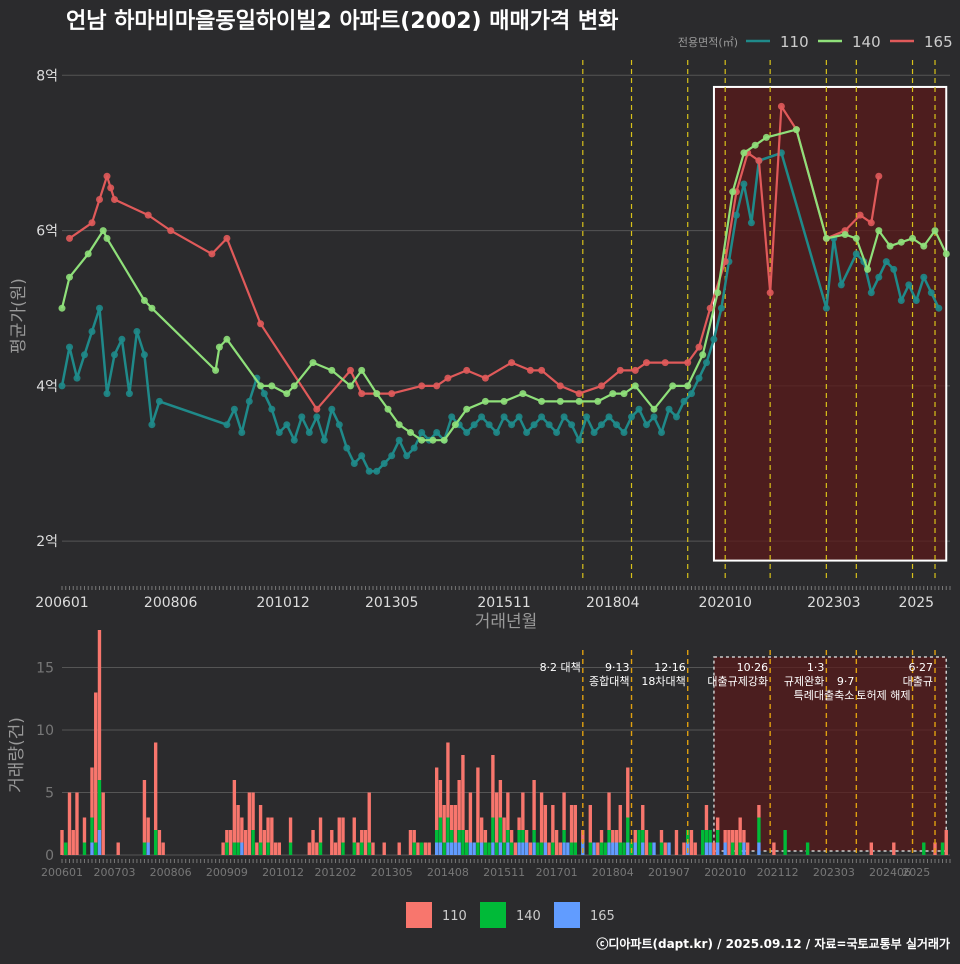 The width and height of the screenshot is (960, 964). I want to click on volume-x-tick-label: 202406, so click(890, 872).